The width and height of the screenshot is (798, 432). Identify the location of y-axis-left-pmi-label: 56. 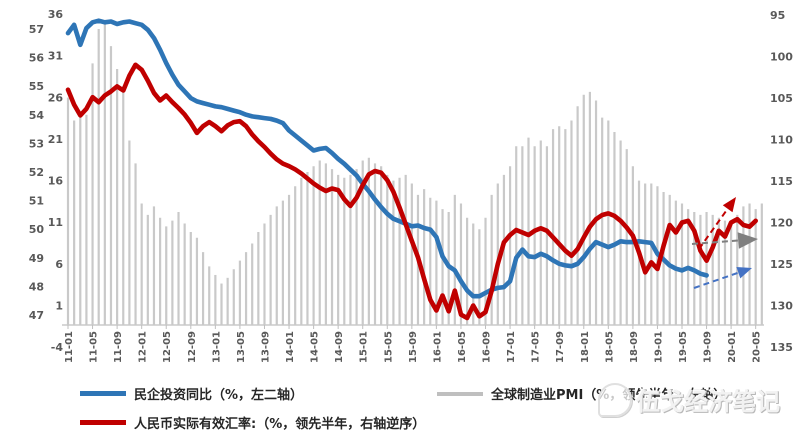
(37, 58).